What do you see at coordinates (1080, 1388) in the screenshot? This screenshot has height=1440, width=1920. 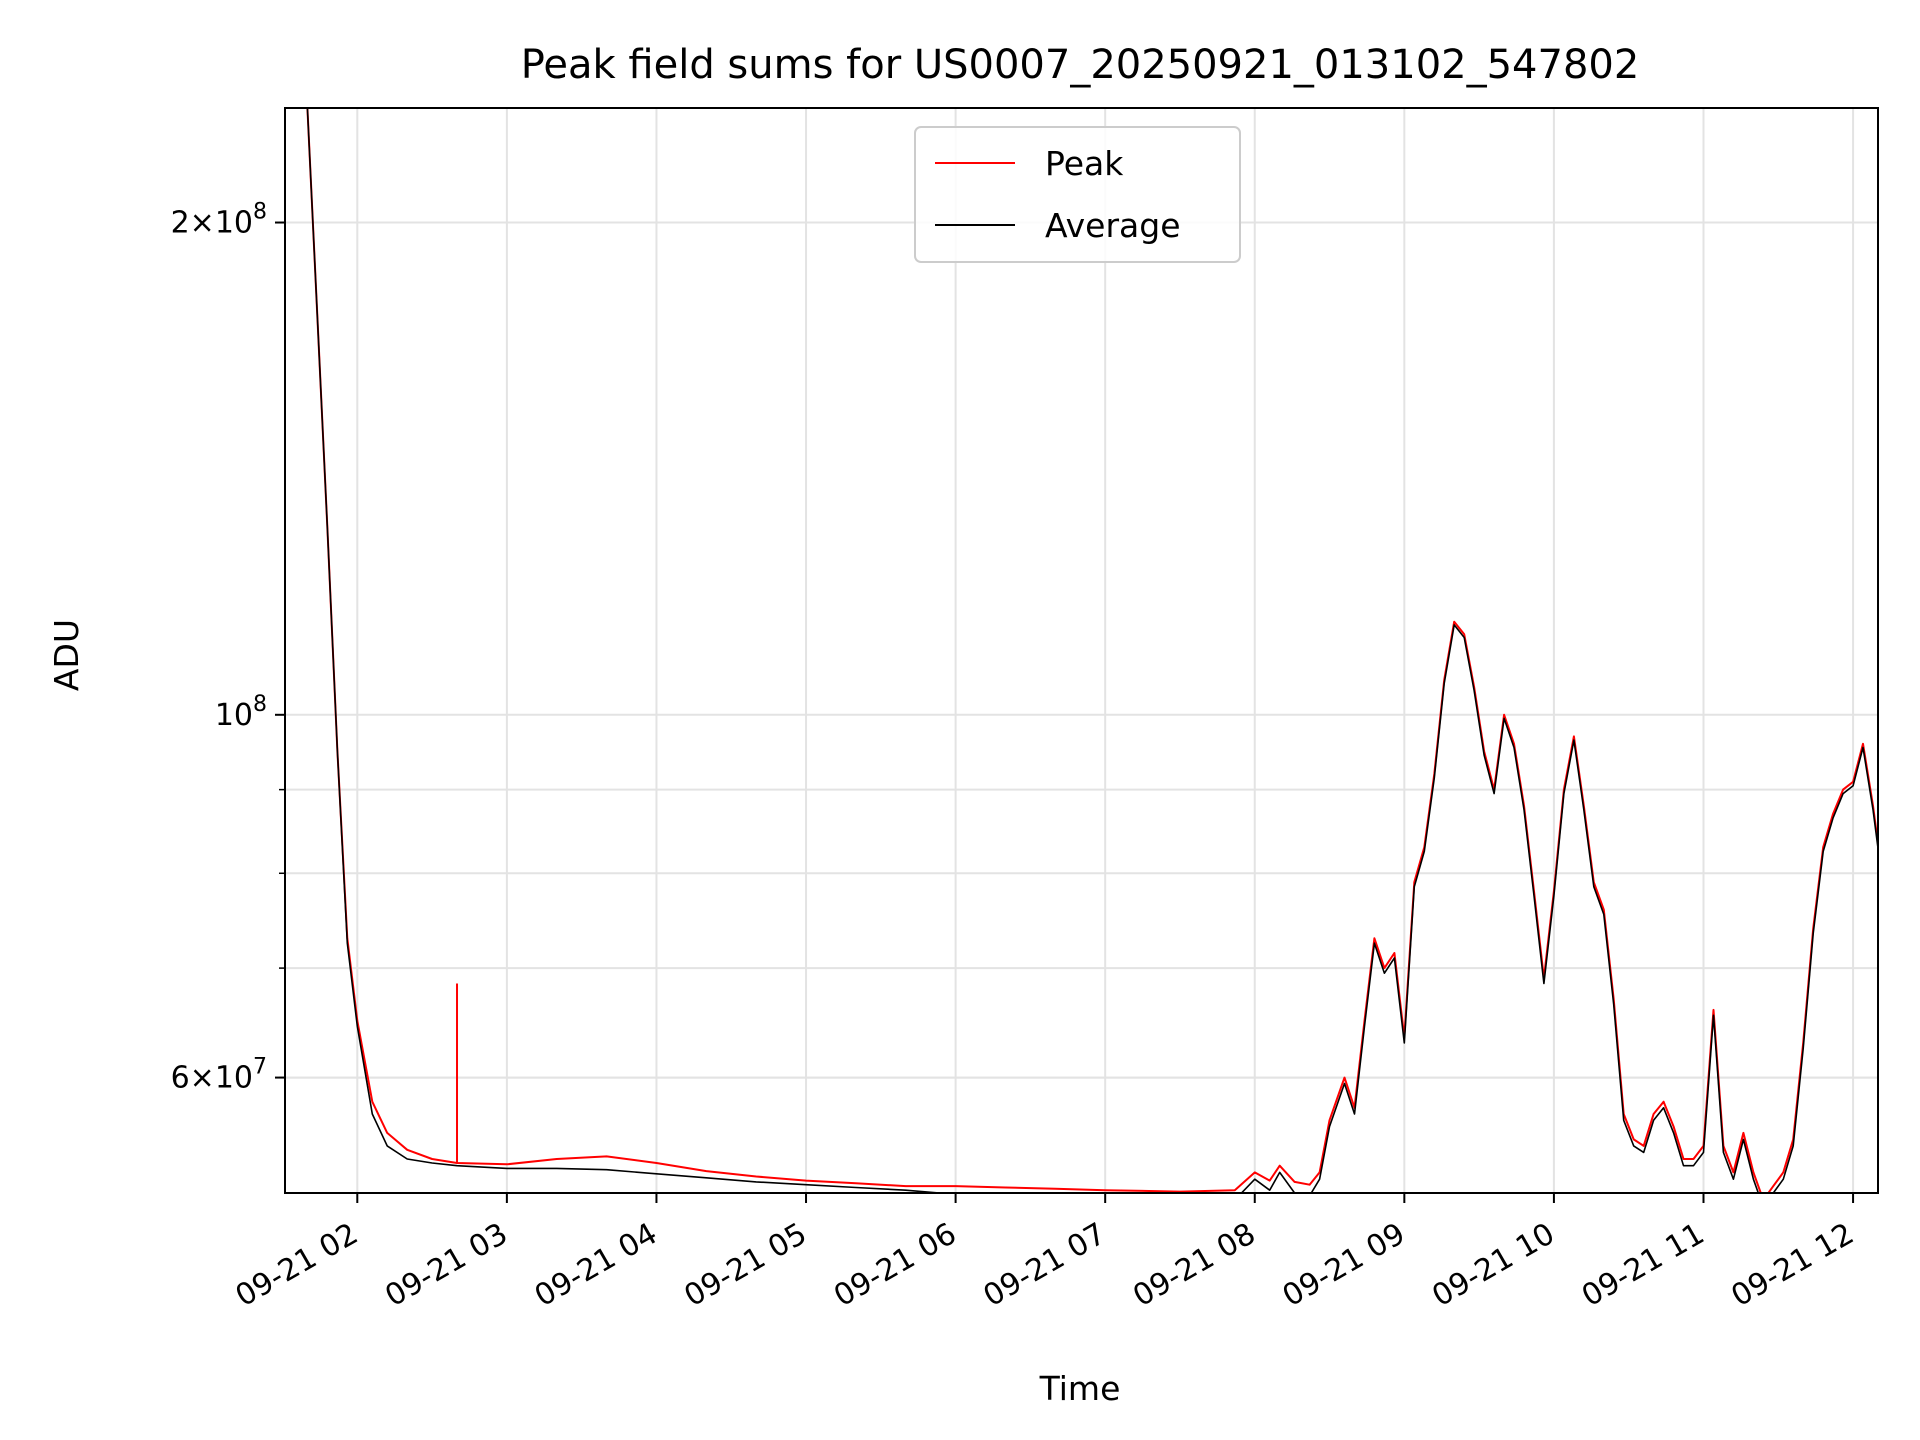 I see `x-axis-label: Time` at bounding box center [1080, 1388].